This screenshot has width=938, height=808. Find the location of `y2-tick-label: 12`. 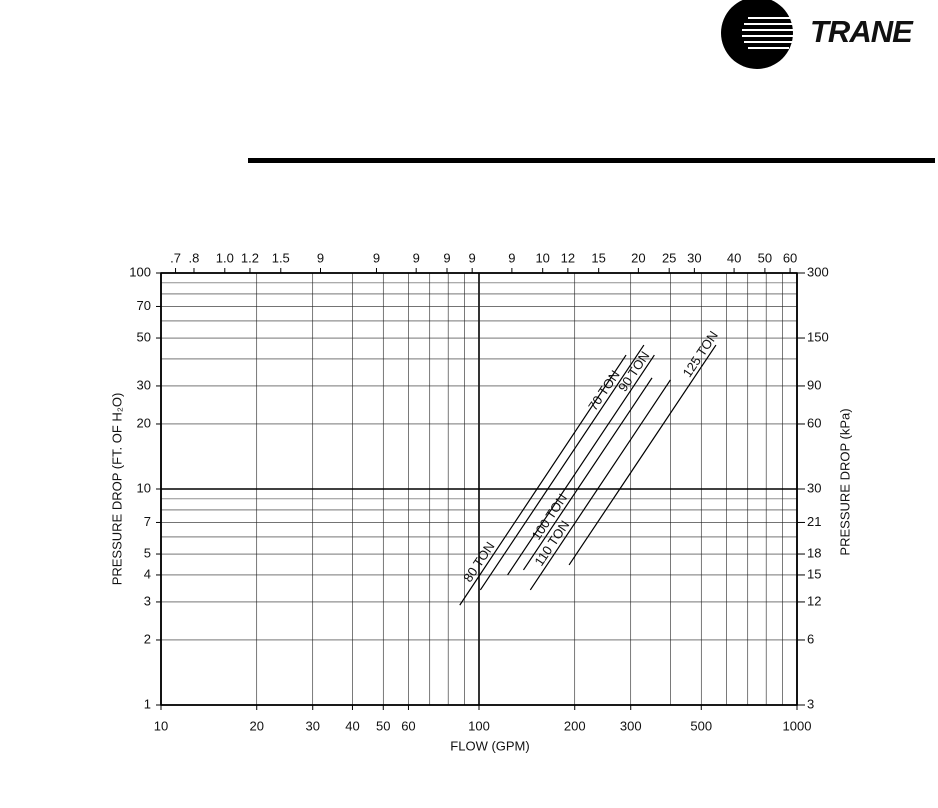

y2-tick-label: 12 is located at coordinates (814, 600).